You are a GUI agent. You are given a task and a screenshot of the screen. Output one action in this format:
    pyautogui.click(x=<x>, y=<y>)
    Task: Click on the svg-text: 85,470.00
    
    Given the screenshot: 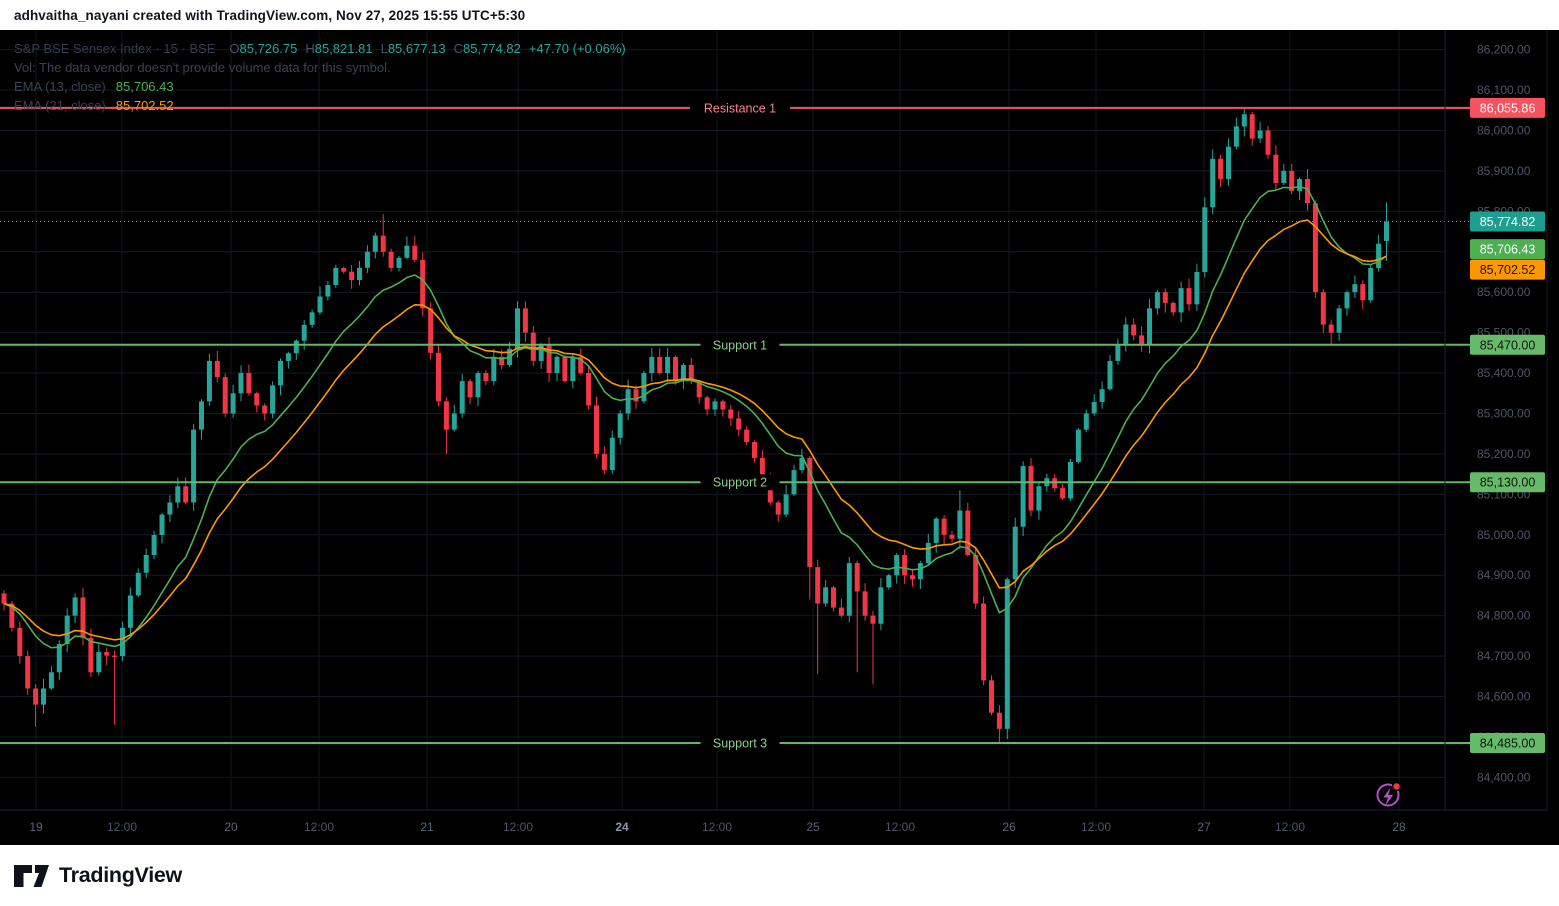 What is the action you would take?
    pyautogui.click(x=1508, y=345)
    